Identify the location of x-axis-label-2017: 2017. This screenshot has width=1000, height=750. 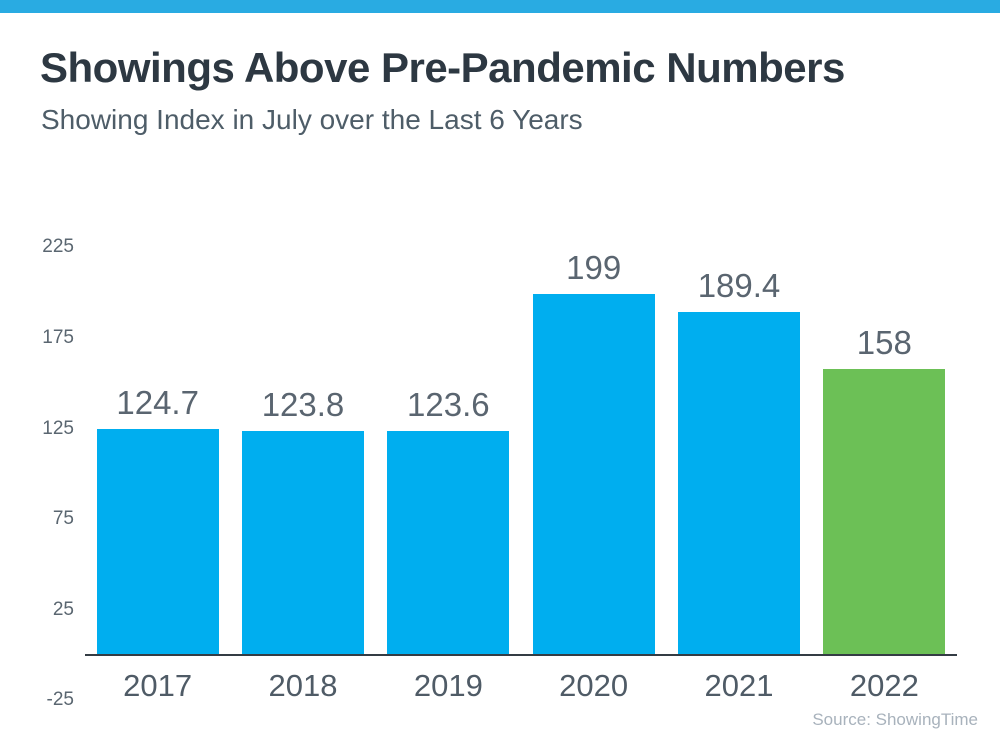
(158, 685).